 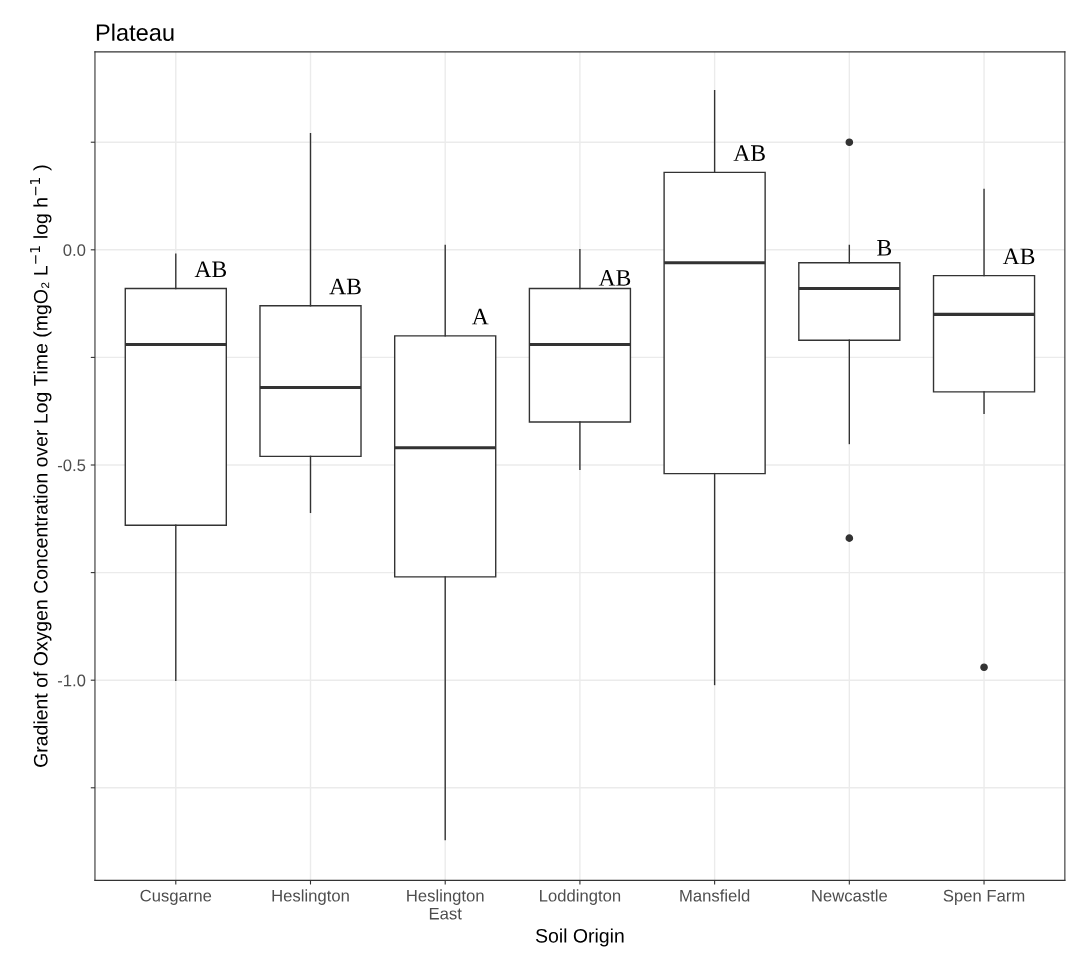 I want to click on x-tick-label: Heslington East, so click(x=445, y=904).